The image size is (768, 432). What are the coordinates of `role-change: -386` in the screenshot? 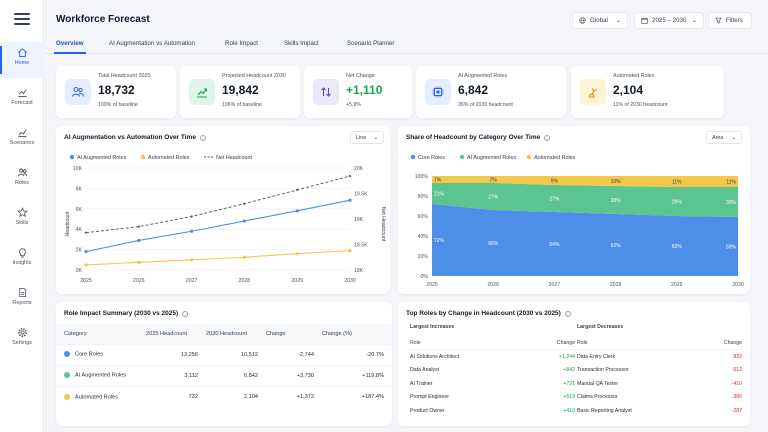 It's located at (736, 397).